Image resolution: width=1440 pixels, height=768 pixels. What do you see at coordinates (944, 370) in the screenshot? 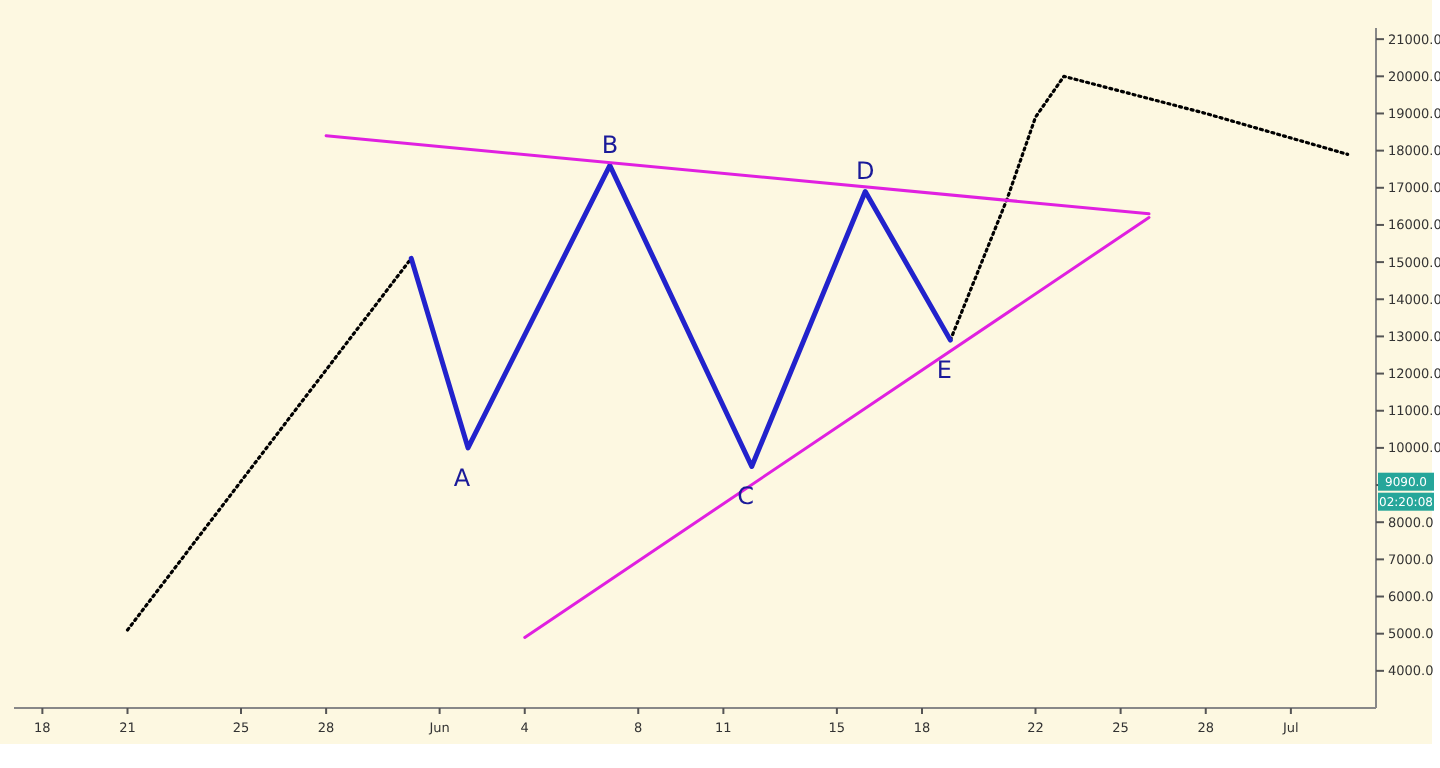
I see `annotation: E` at bounding box center [944, 370].